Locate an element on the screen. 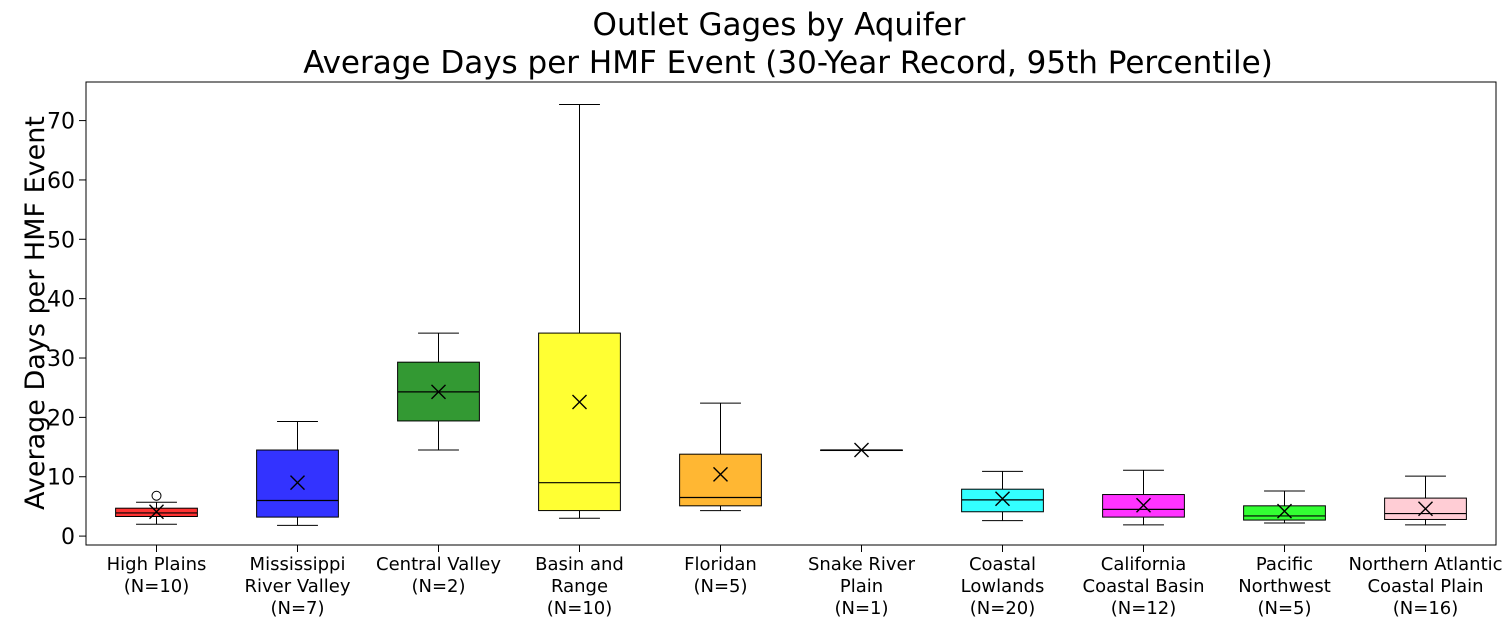 The height and width of the screenshot is (627, 1506). x-tick-label-line: Pacific is located at coordinates (1284, 564).